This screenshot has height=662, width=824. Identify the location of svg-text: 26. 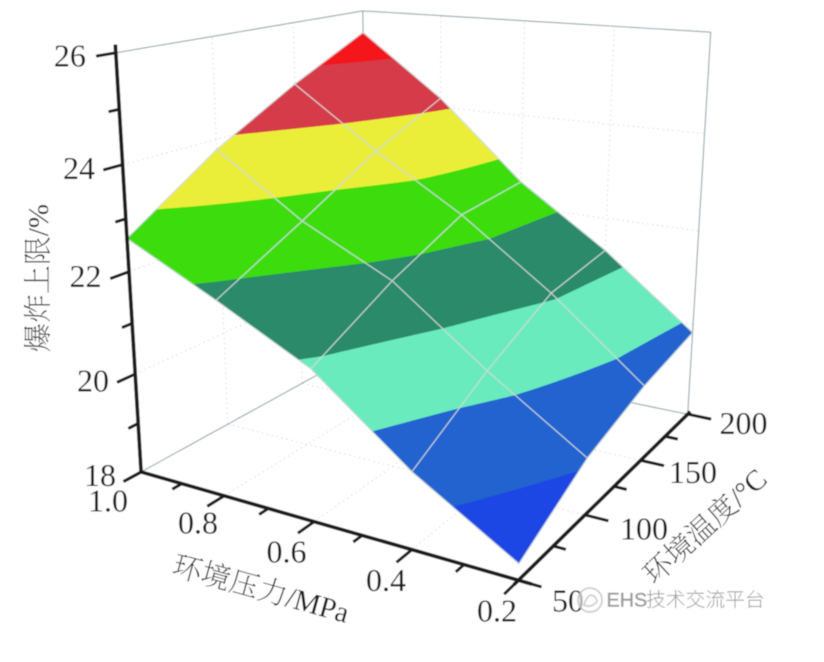
(70, 56).